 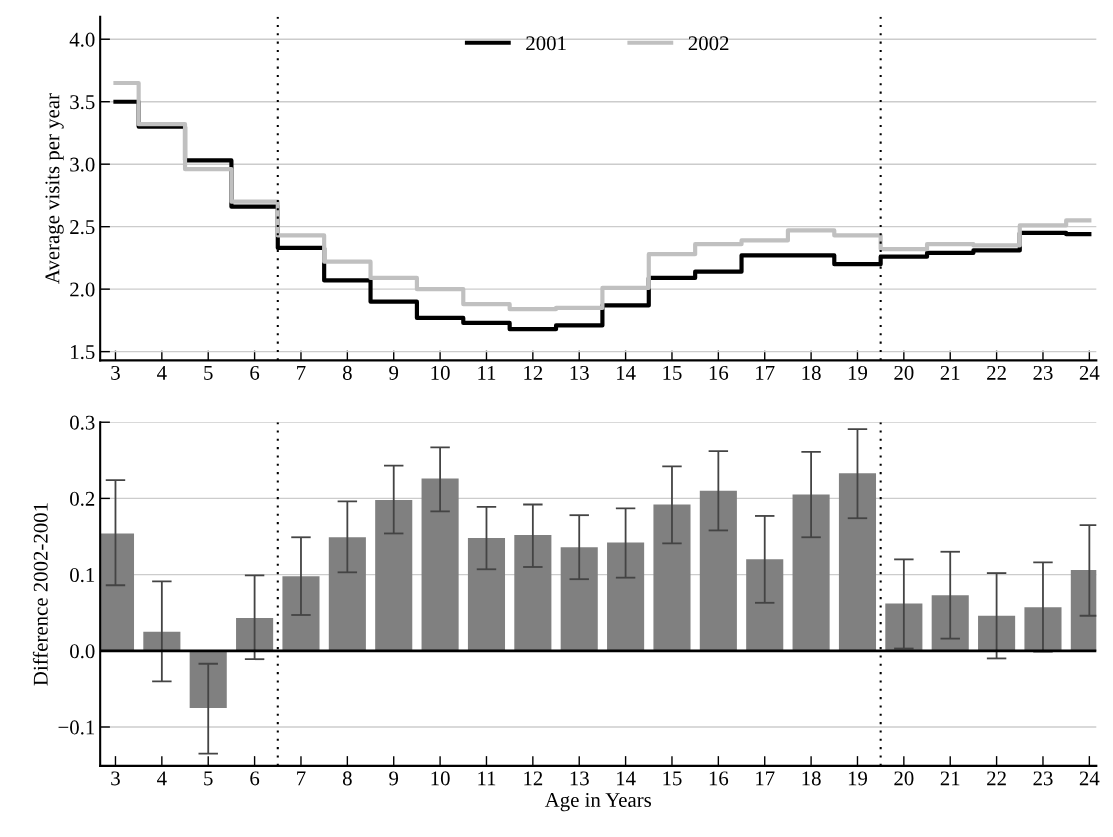 I want to click on x-axis-title: Age in Years, so click(x=598, y=802).